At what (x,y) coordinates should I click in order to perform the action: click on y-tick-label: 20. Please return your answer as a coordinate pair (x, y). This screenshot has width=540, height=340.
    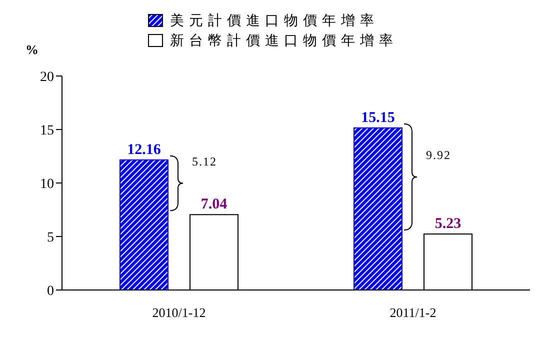
    Looking at the image, I should click on (47, 77).